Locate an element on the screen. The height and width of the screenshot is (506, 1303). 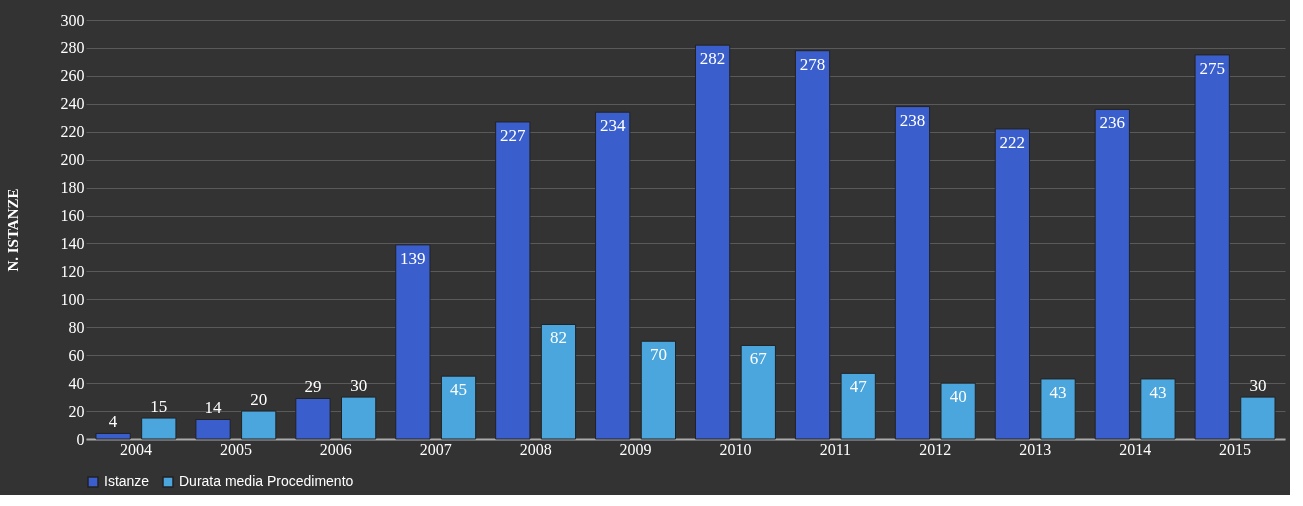
x-tick-label: 2009 is located at coordinates (635, 449).